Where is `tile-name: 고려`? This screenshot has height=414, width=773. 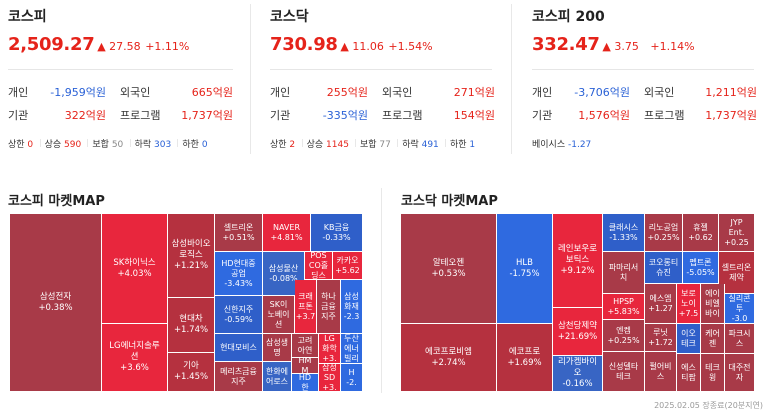 tile-name: 고려 is located at coordinates (305, 340).